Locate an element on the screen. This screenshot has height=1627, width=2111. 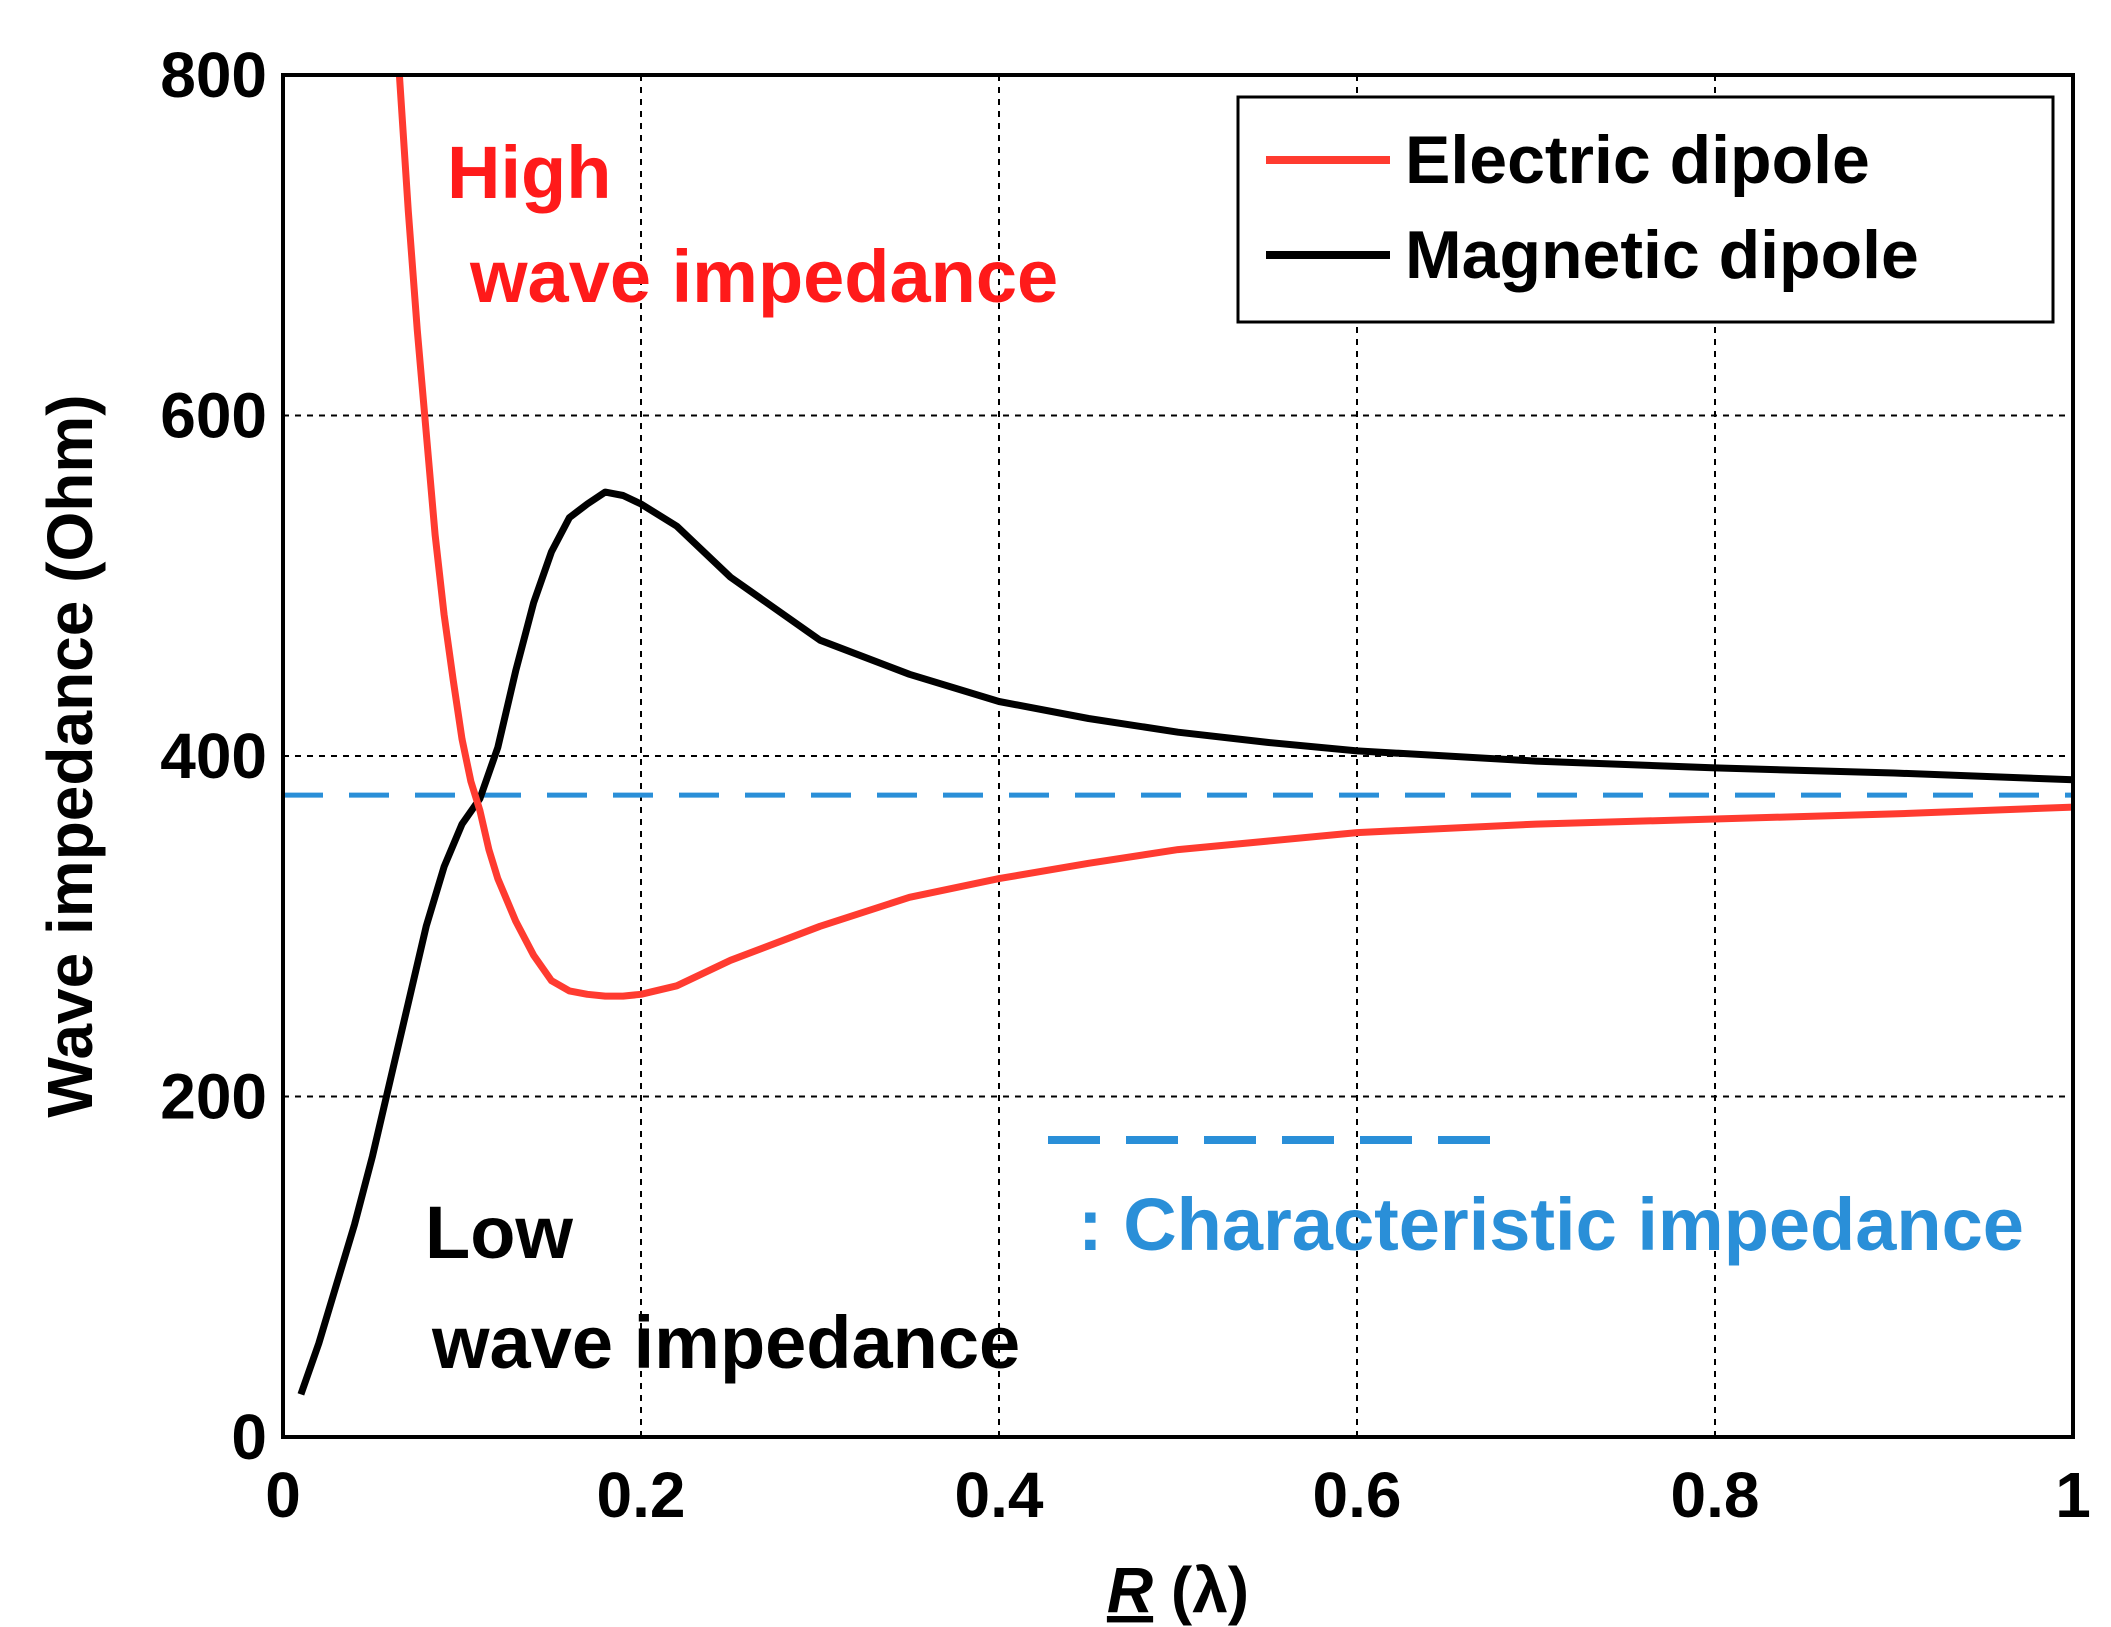
x-tick-label: 0.8 is located at coordinates (1715, 1495).